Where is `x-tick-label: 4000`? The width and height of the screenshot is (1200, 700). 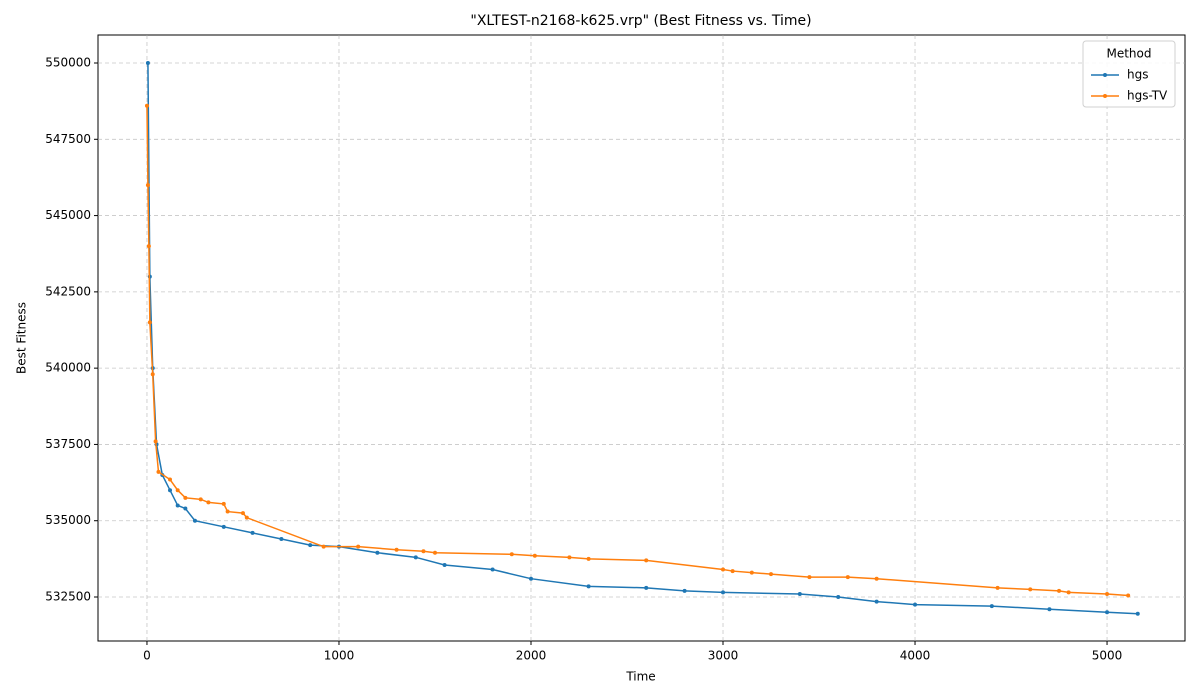 x-tick-label: 4000 is located at coordinates (915, 656).